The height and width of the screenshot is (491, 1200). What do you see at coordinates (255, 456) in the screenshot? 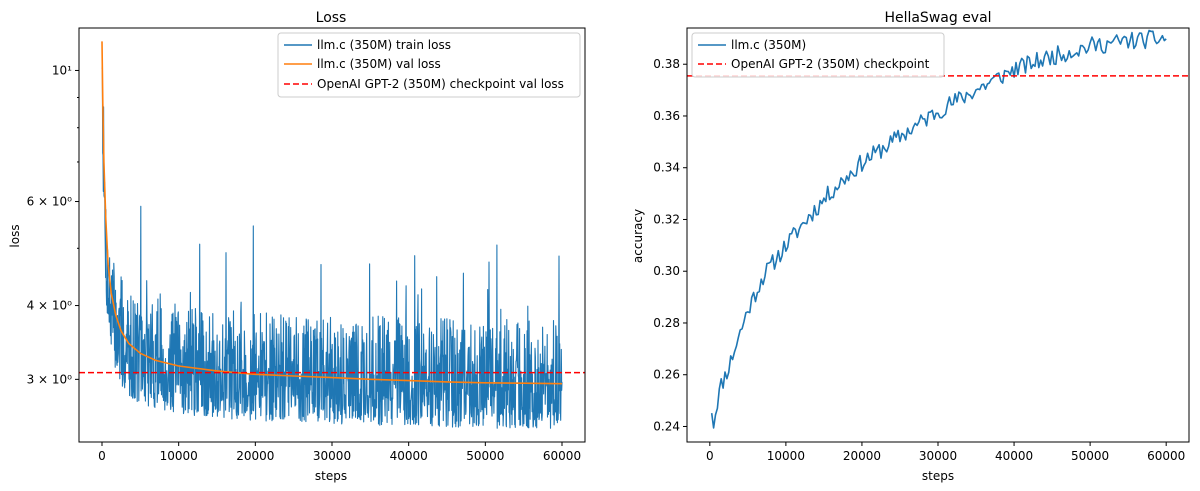
I see `loss-x-tick-label: 20000` at bounding box center [255, 456].